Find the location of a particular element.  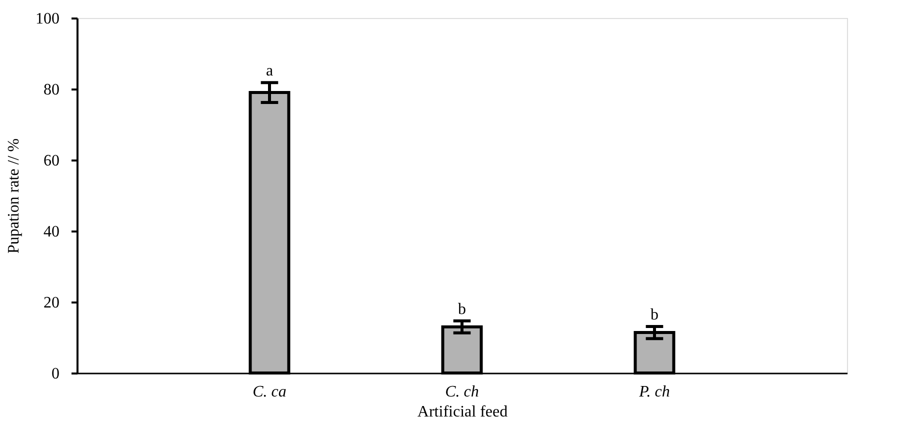

y-tick-label: 80 is located at coordinates (52, 90).